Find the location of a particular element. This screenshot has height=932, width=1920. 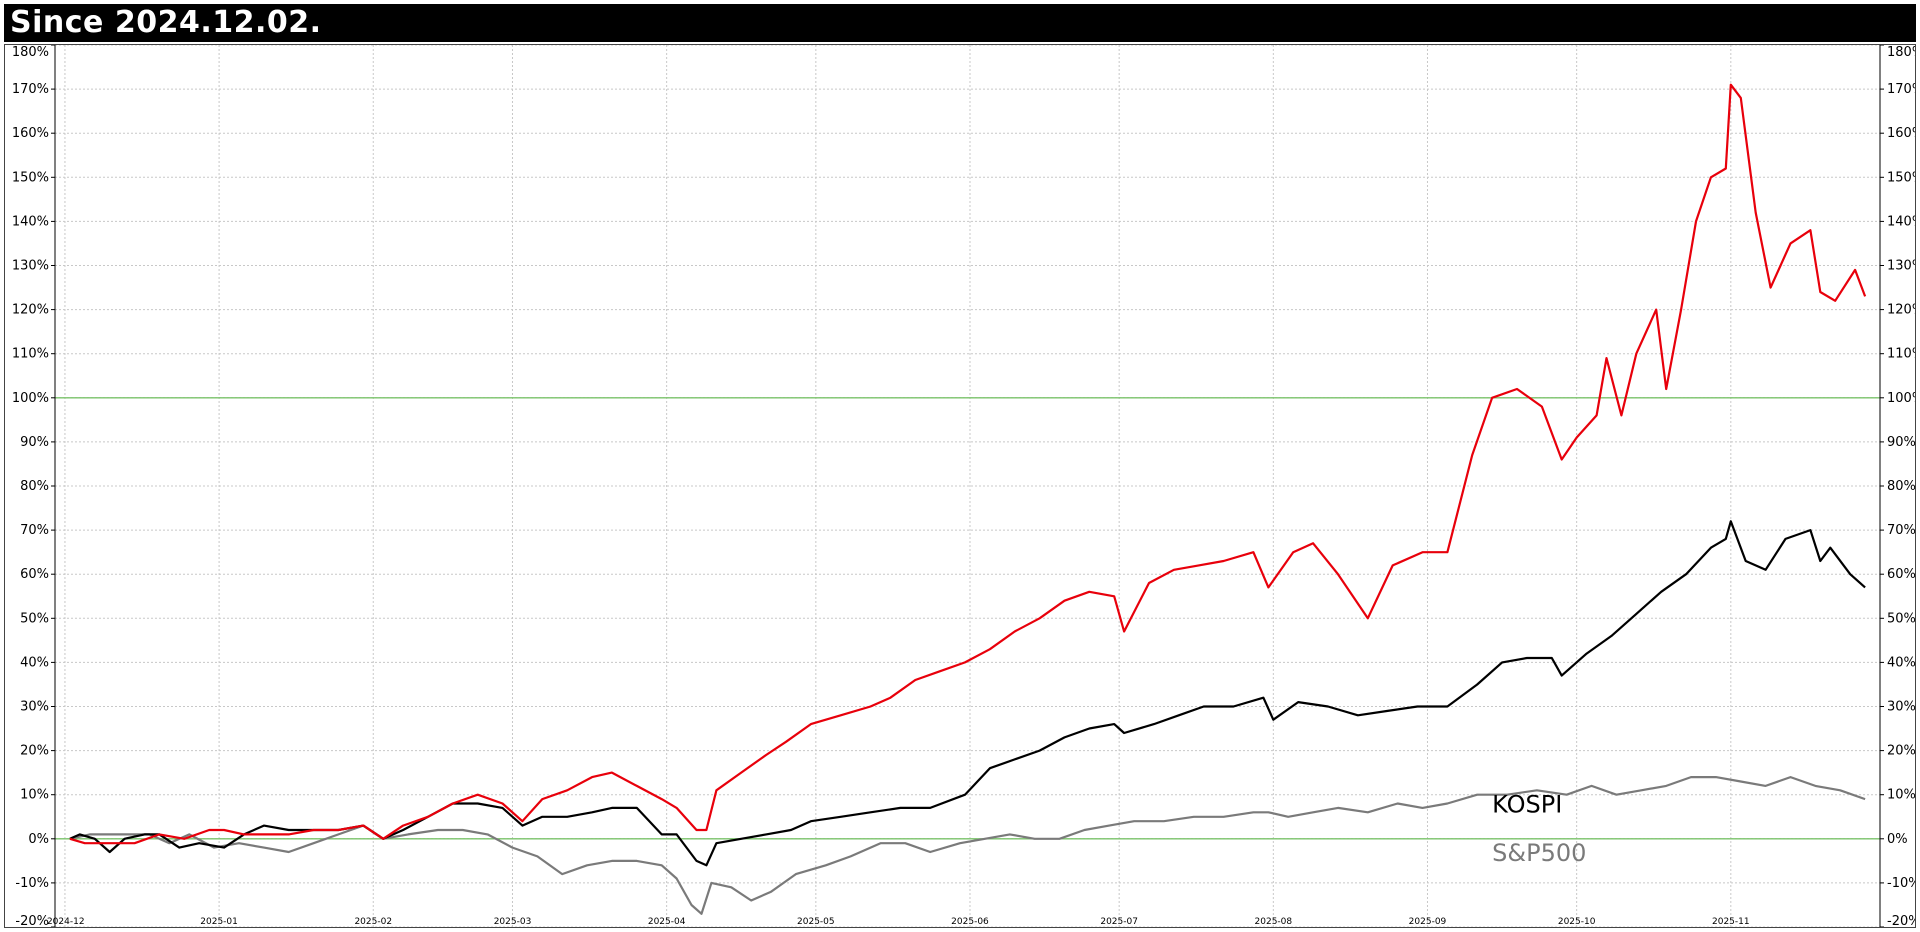

y-tick-label-left: 10% is located at coordinates (34, 795).